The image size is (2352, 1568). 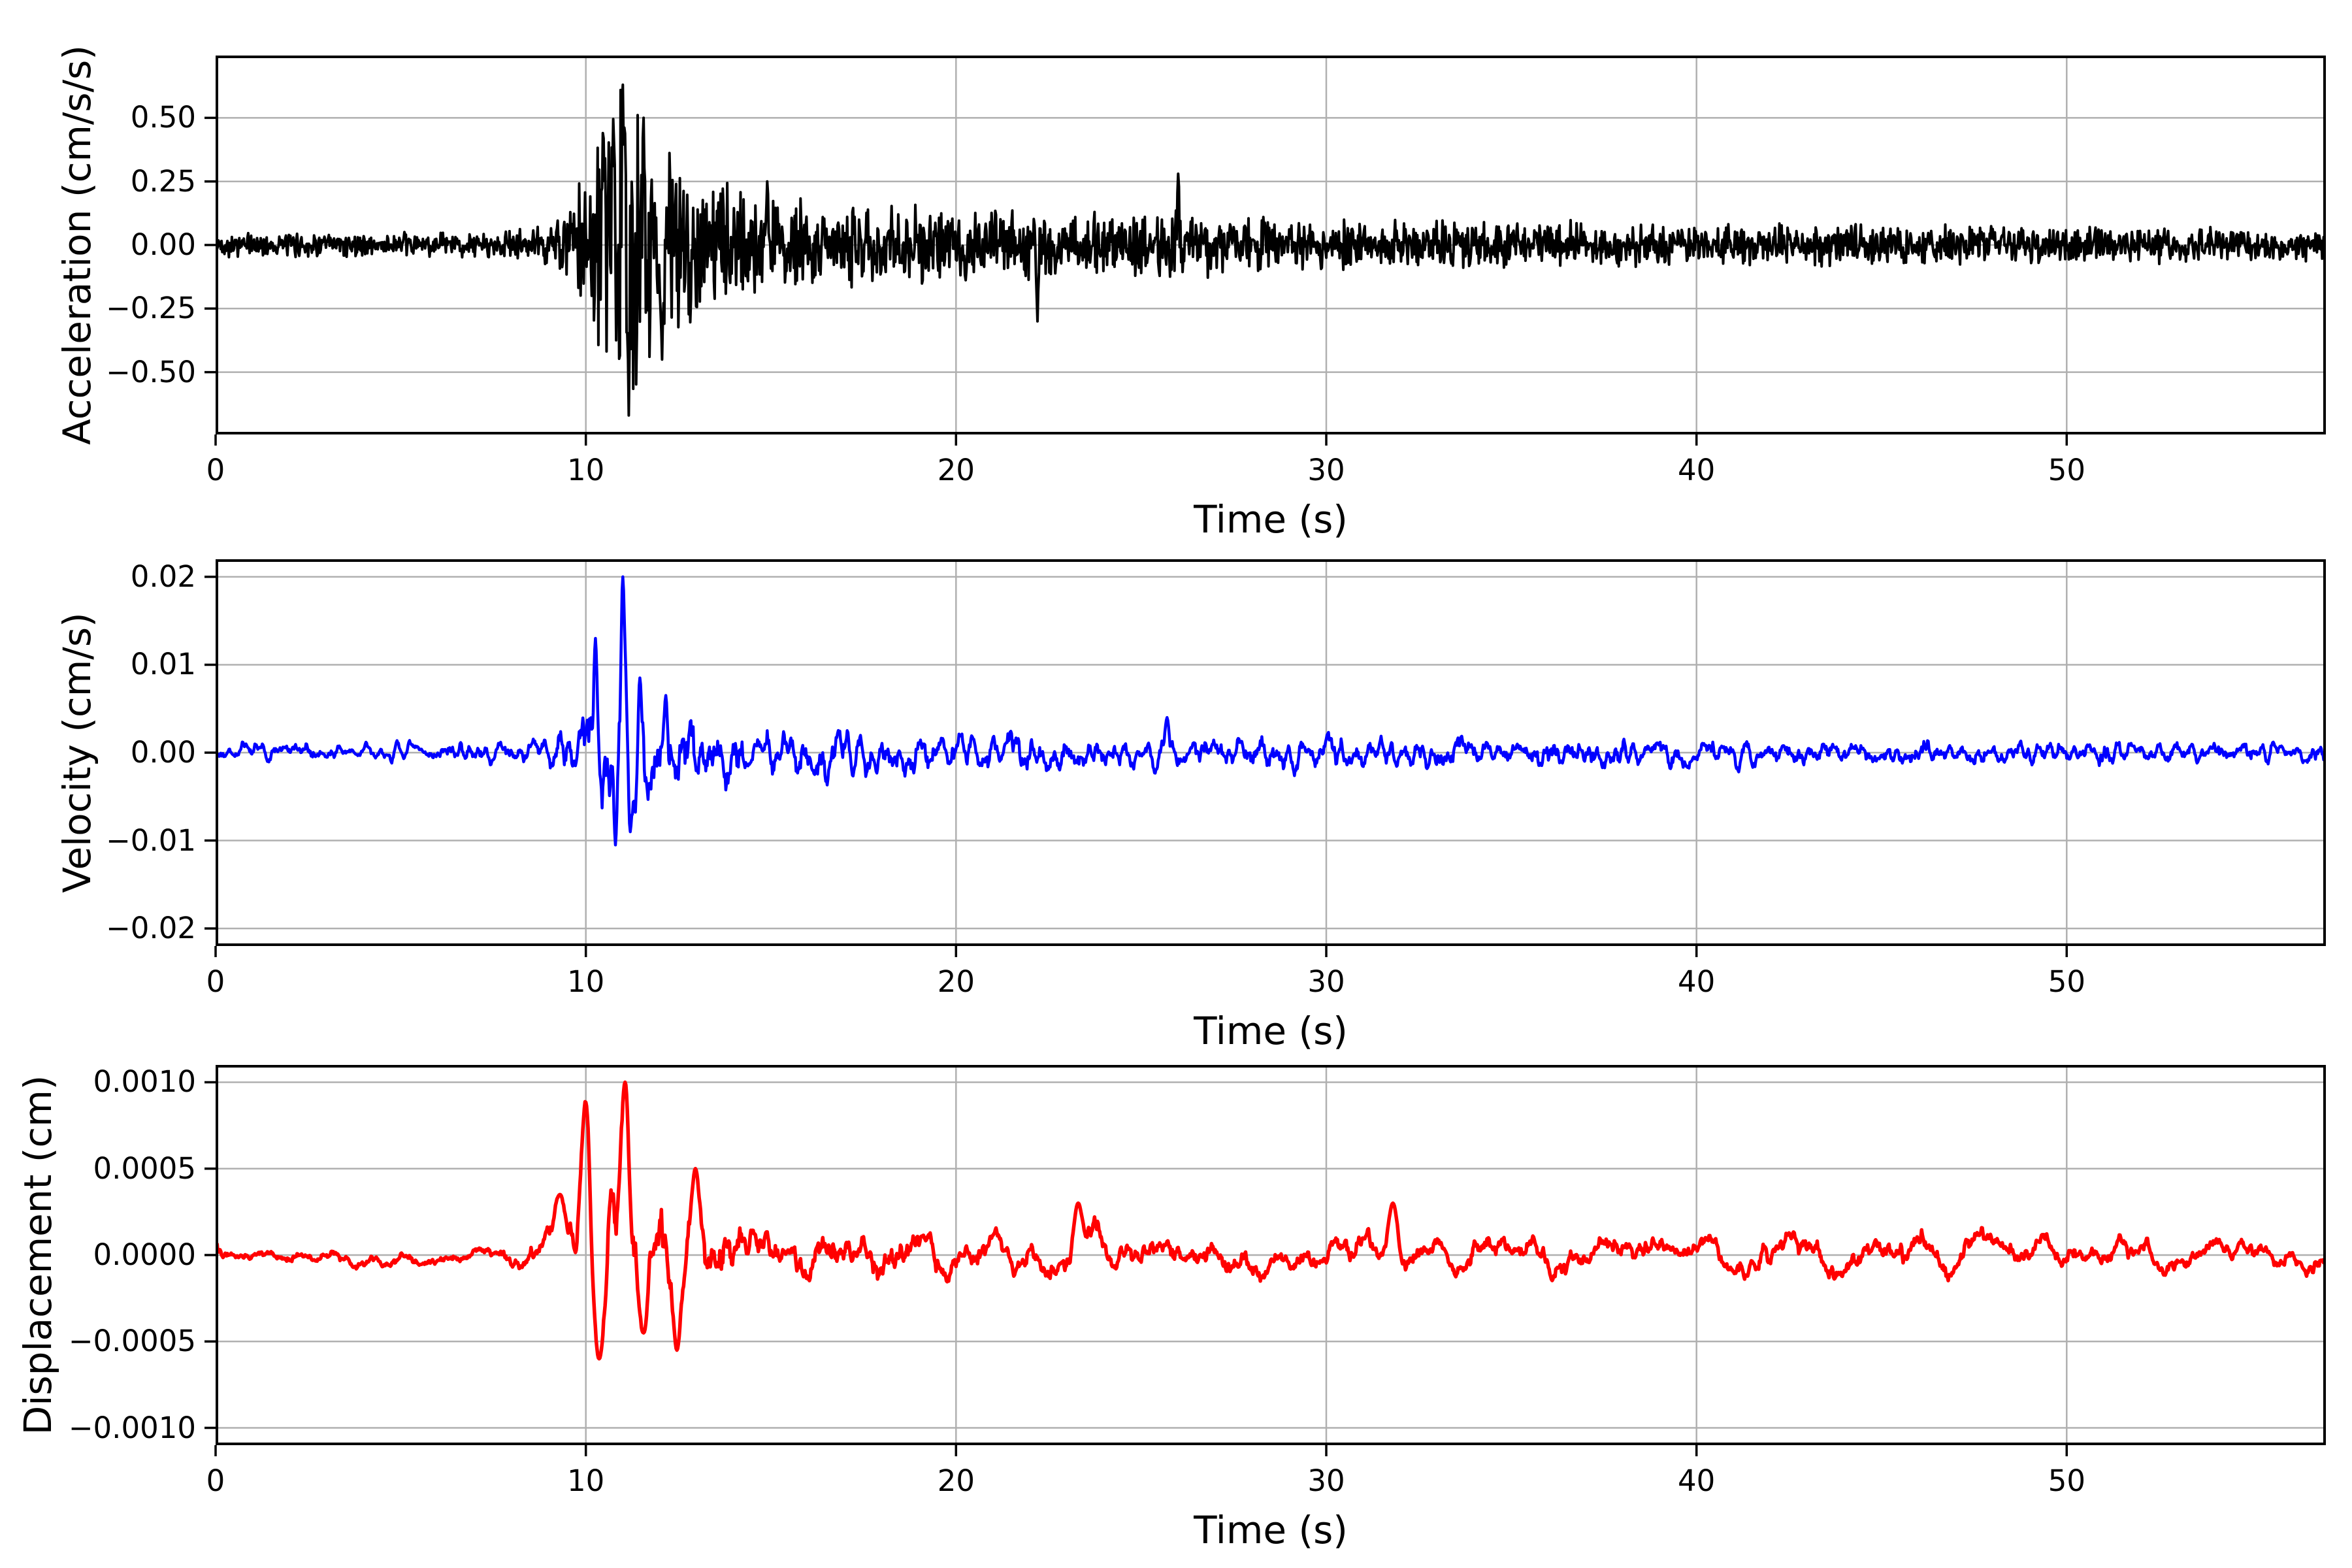 I want to click on y-tick-label: 0.0000, so click(x=144, y=1254).